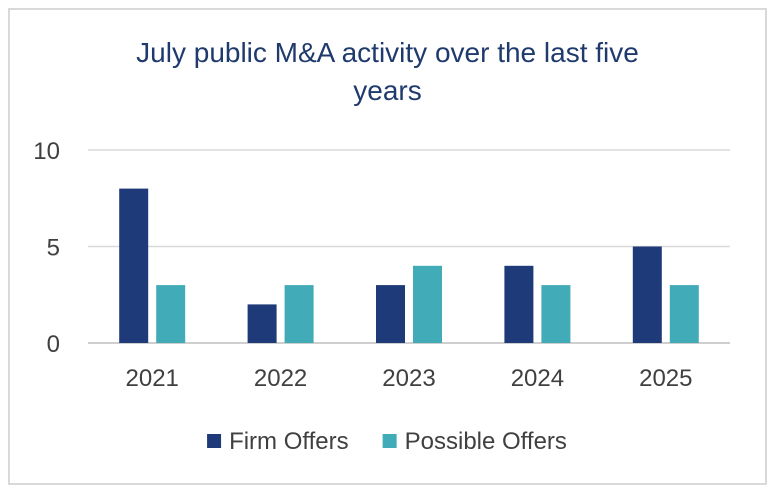  I want to click on legend-swatch-firm-offers, so click(214, 441).